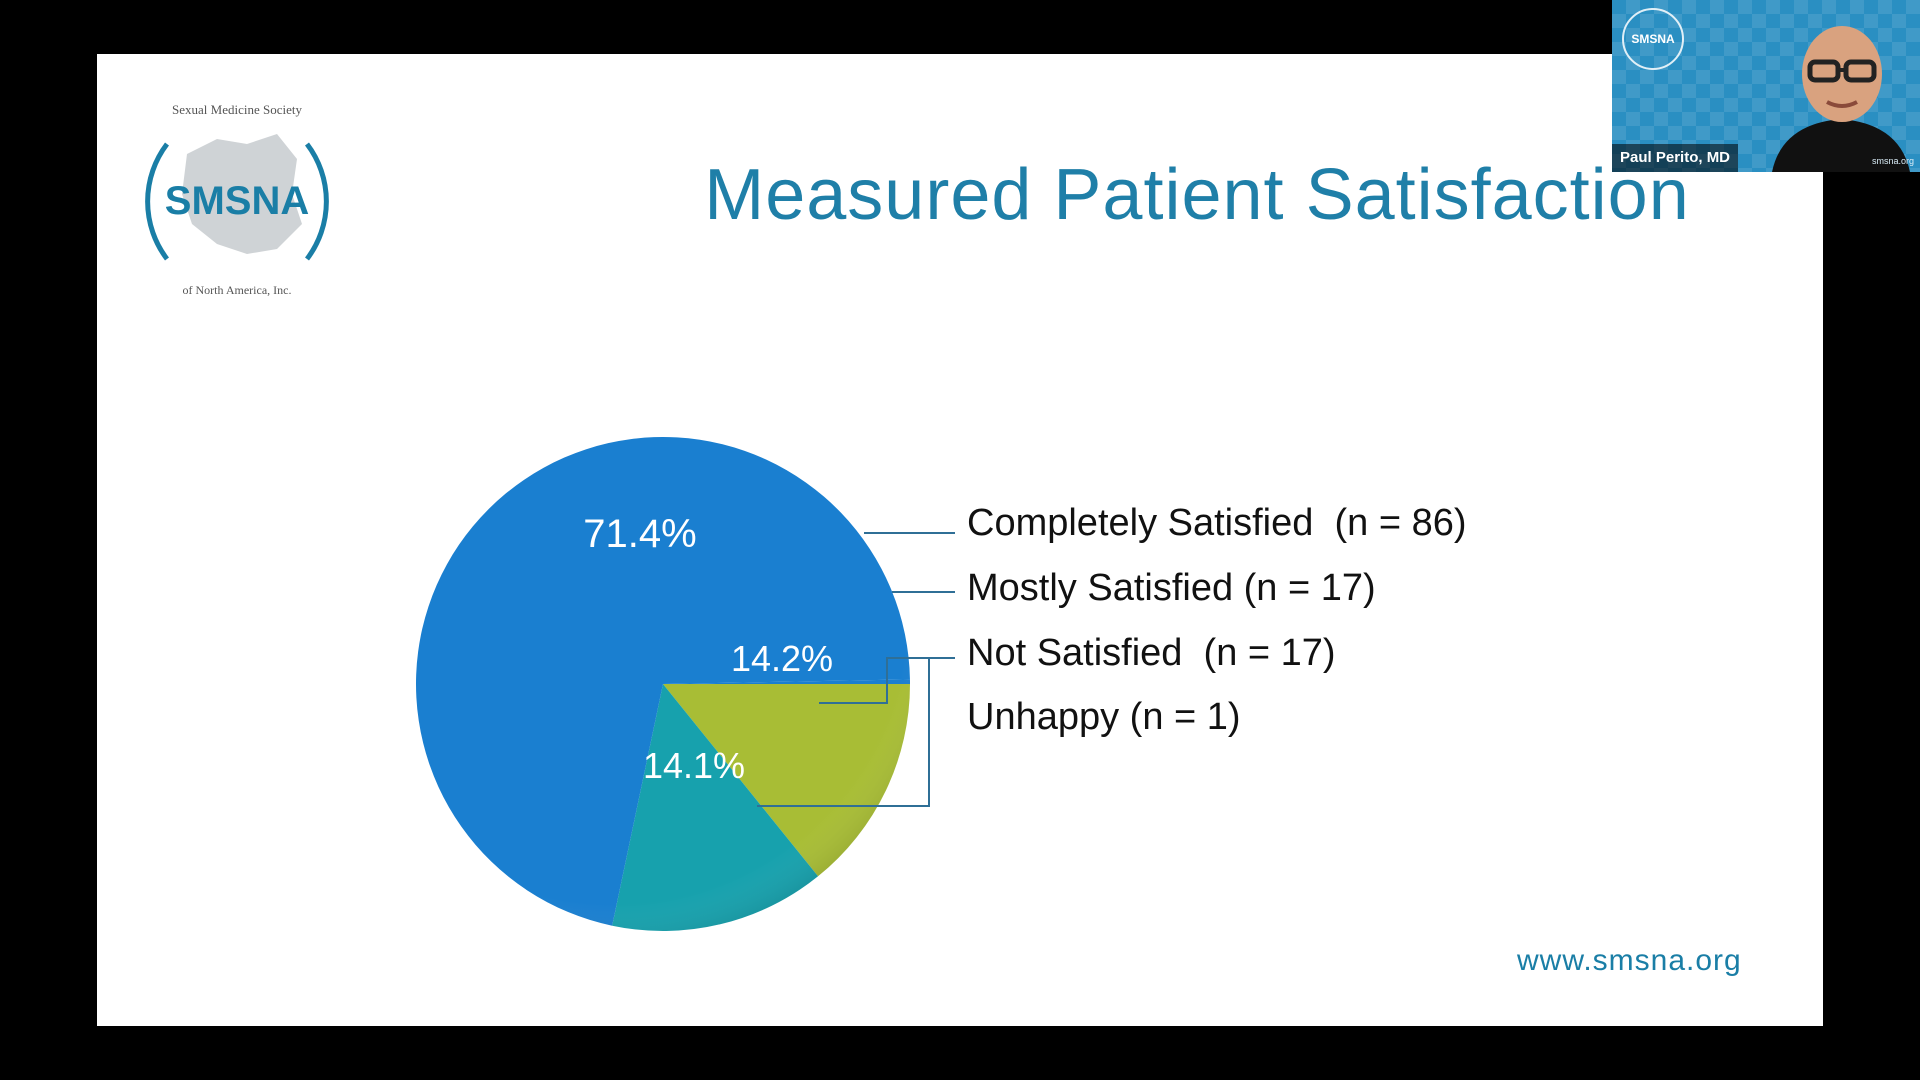 This screenshot has height=1080, width=1920. Describe the element at coordinates (1197, 195) in the screenshot. I see `slide-title: Measured Patient Satisfaction` at that location.